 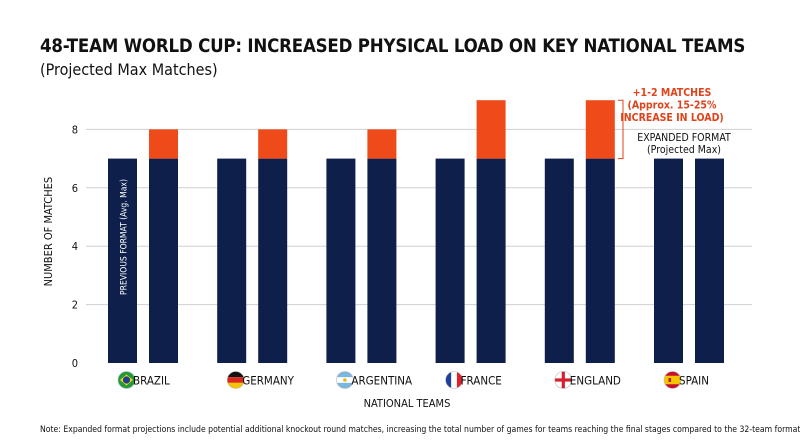 What do you see at coordinates (694, 381) in the screenshot?
I see `x-tick-label: SPAIN` at bounding box center [694, 381].